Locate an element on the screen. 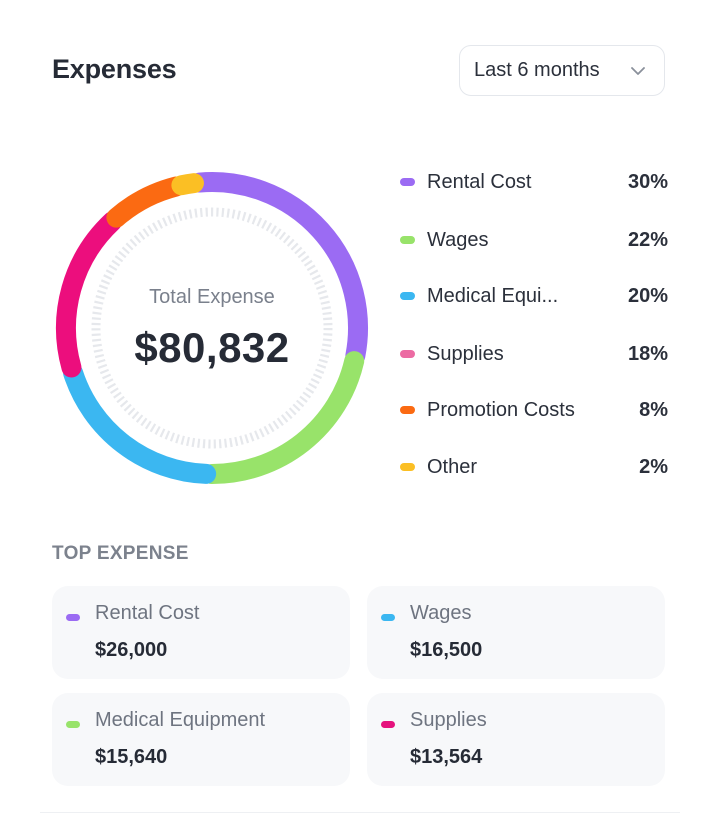 The width and height of the screenshot is (717, 840). inner-dashed-ring is located at coordinates (212, 328).